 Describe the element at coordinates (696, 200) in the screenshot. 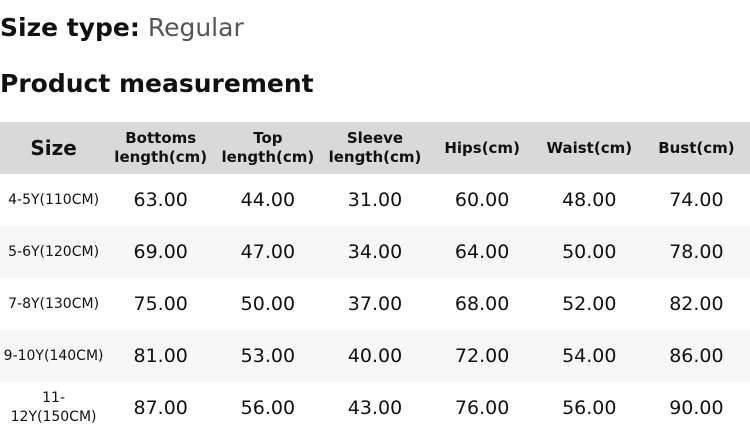

I see `value-cell: 74.00` at that location.